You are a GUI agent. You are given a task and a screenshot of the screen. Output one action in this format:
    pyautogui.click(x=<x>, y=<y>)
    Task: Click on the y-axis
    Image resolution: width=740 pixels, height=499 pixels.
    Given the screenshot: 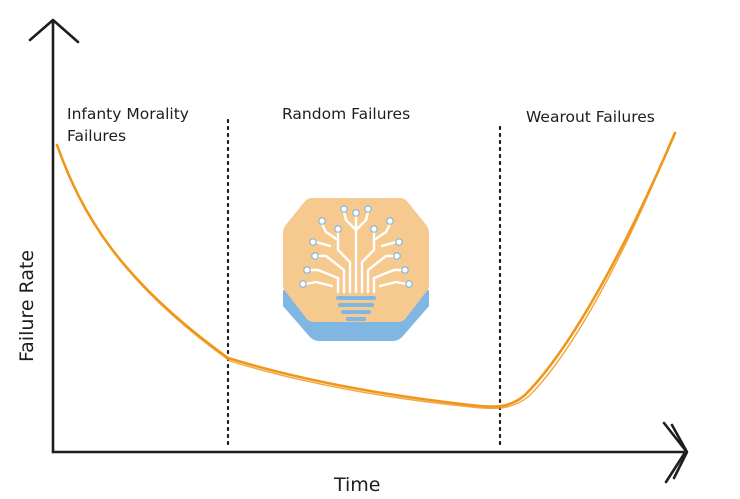 What is the action you would take?
    pyautogui.click(x=54, y=236)
    